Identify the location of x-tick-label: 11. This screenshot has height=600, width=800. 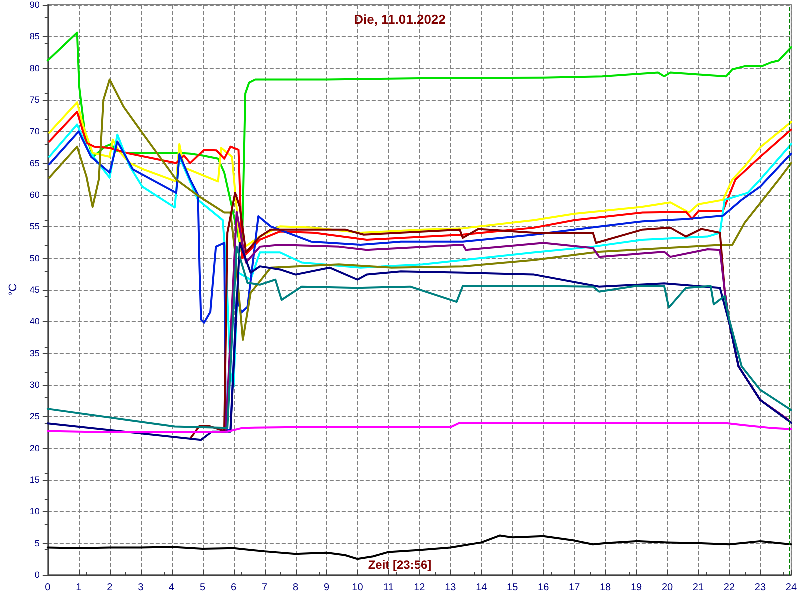
(389, 588).